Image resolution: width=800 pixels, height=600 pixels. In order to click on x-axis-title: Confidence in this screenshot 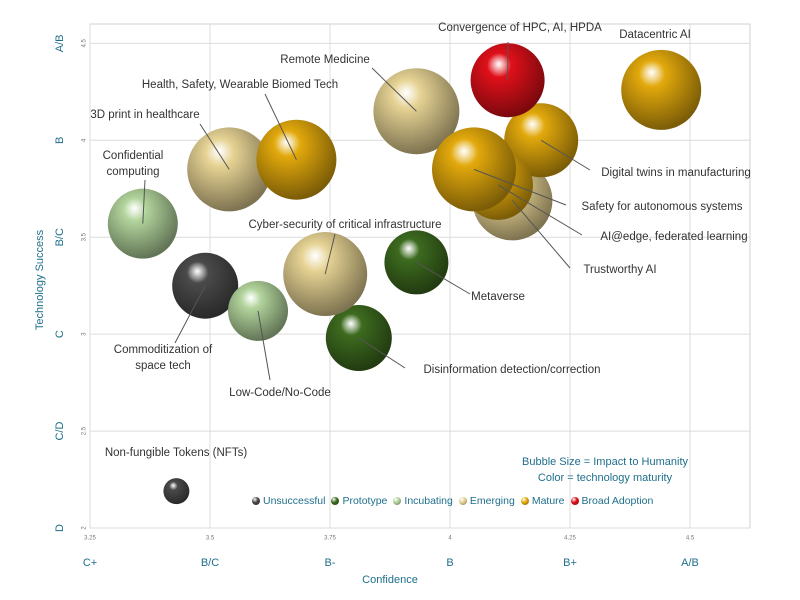, I will do `click(390, 580)`.